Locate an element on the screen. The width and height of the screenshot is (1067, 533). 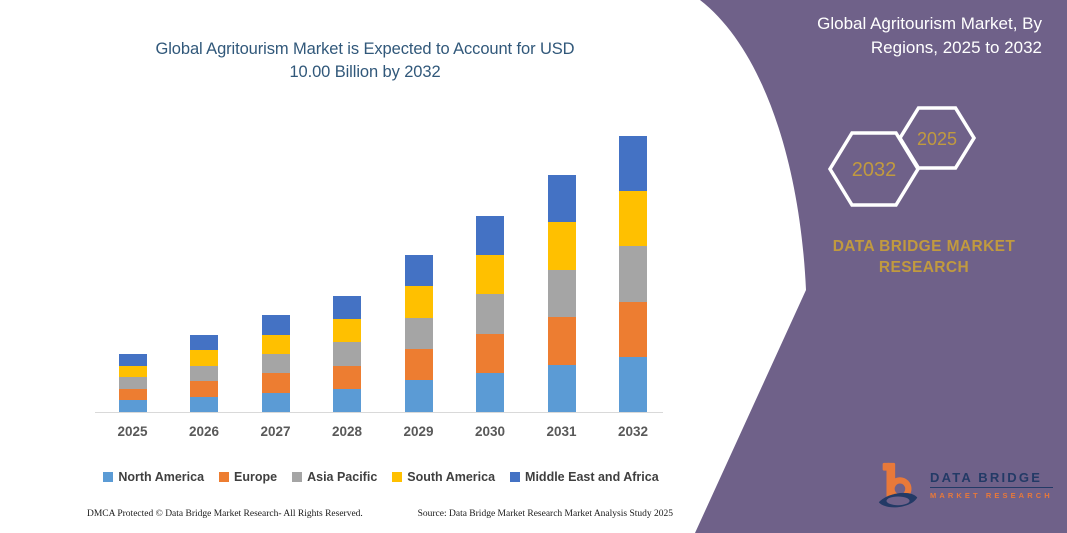
stacked-bar-2032 is located at coordinates (633, 274).